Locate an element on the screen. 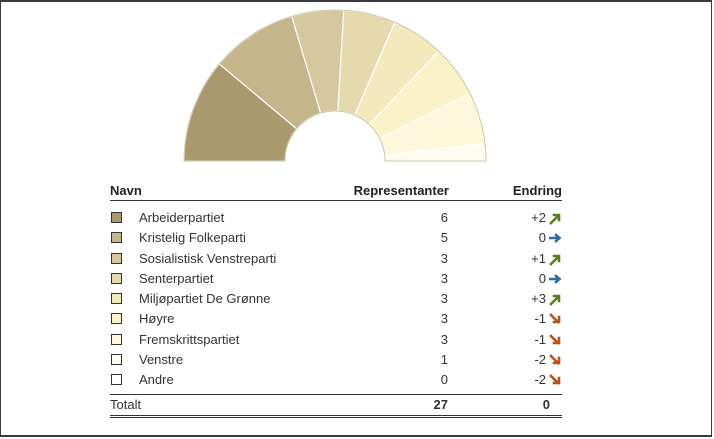 The width and height of the screenshot is (714, 439). table-row: Andre 0 -2 is located at coordinates (336, 381).